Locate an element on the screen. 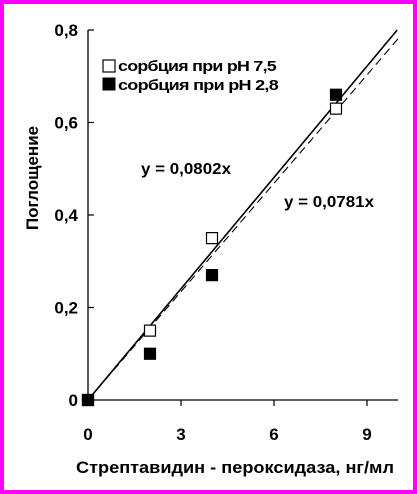 The width and height of the screenshot is (417, 494). x-axis-title: Стрептавидин - пероксидаза, нг/мл is located at coordinates (235, 467).